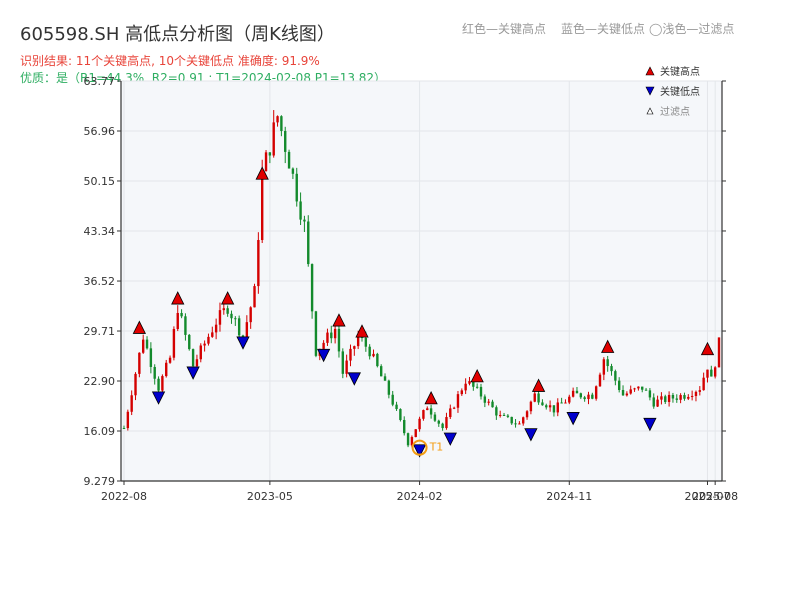 Image resolution: width=800 pixels, height=600 pixels. What do you see at coordinates (100, 431) in the screenshot?
I see `y-tick-label: 16.09` at bounding box center [100, 431].